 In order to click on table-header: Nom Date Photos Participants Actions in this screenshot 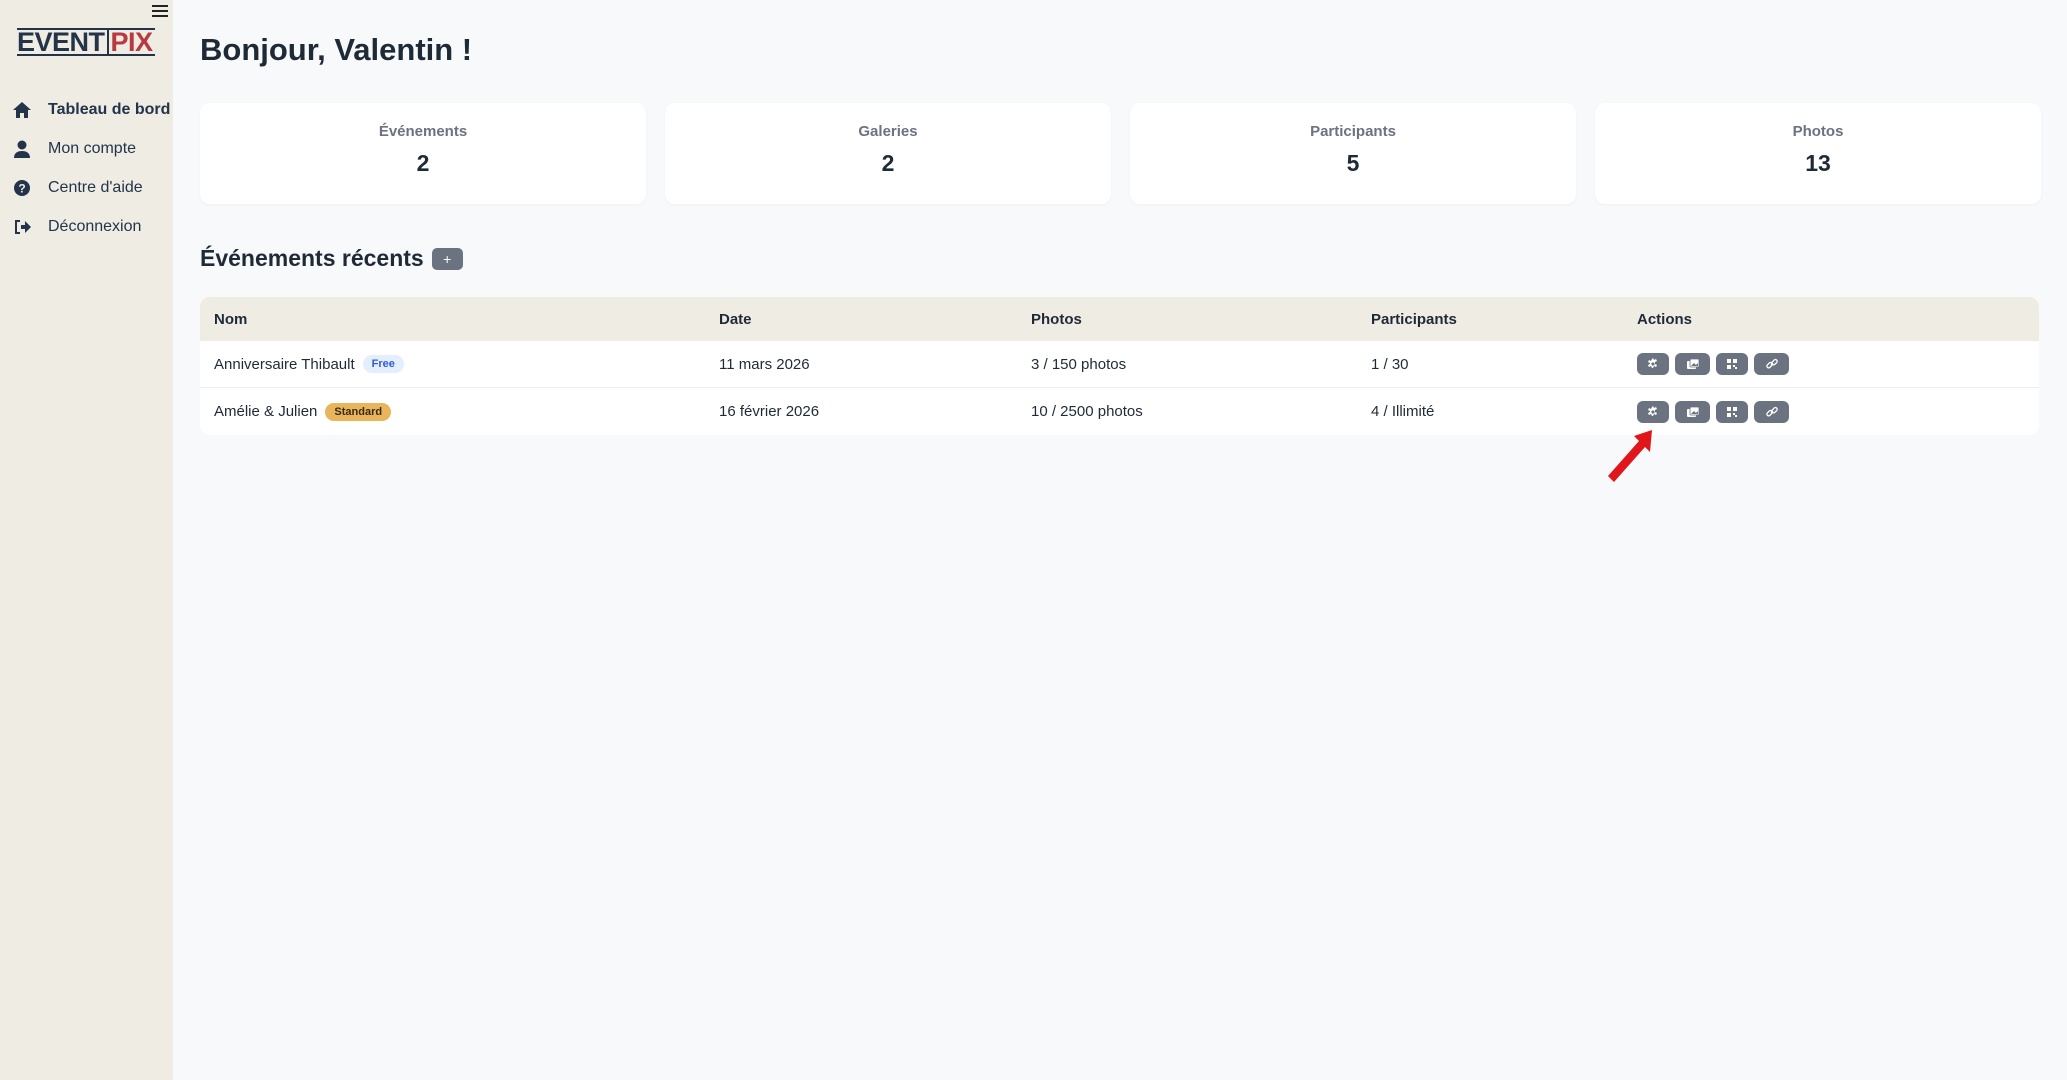, I will do `click(1119, 319)`.